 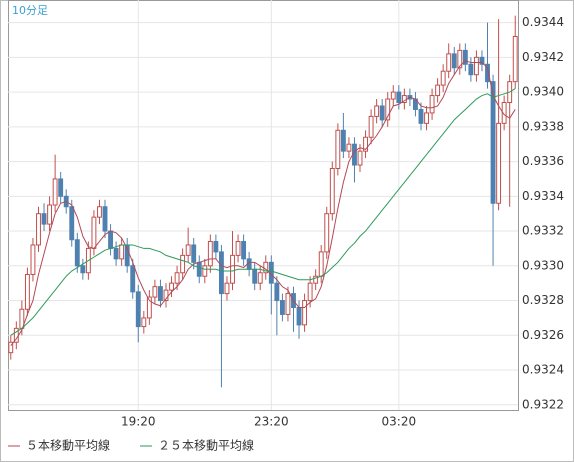 What do you see at coordinates (543, 300) in the screenshot?
I see `y-tick-label: 0.9328` at bounding box center [543, 300].